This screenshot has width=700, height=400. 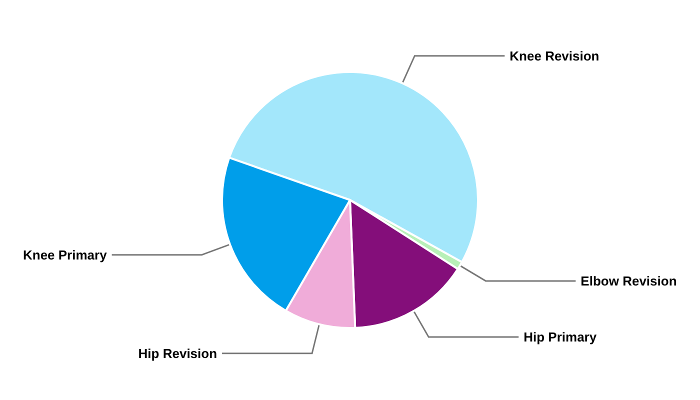 I want to click on slice-label: Hip Revision, so click(x=178, y=353).